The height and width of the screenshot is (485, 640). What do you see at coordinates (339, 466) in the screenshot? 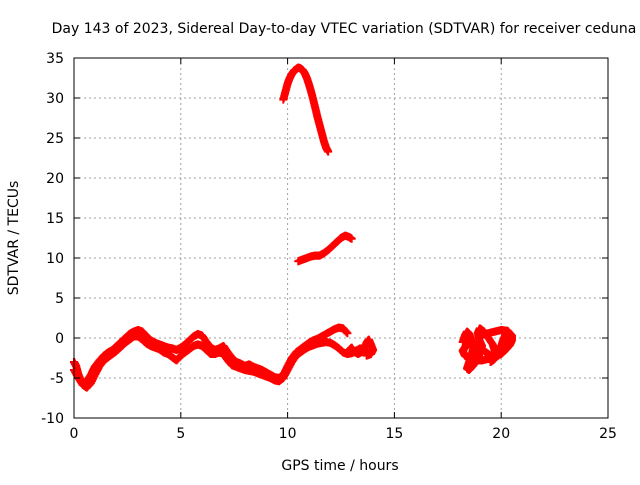
I see `x-axis-title: GPS time / hours` at bounding box center [339, 466].